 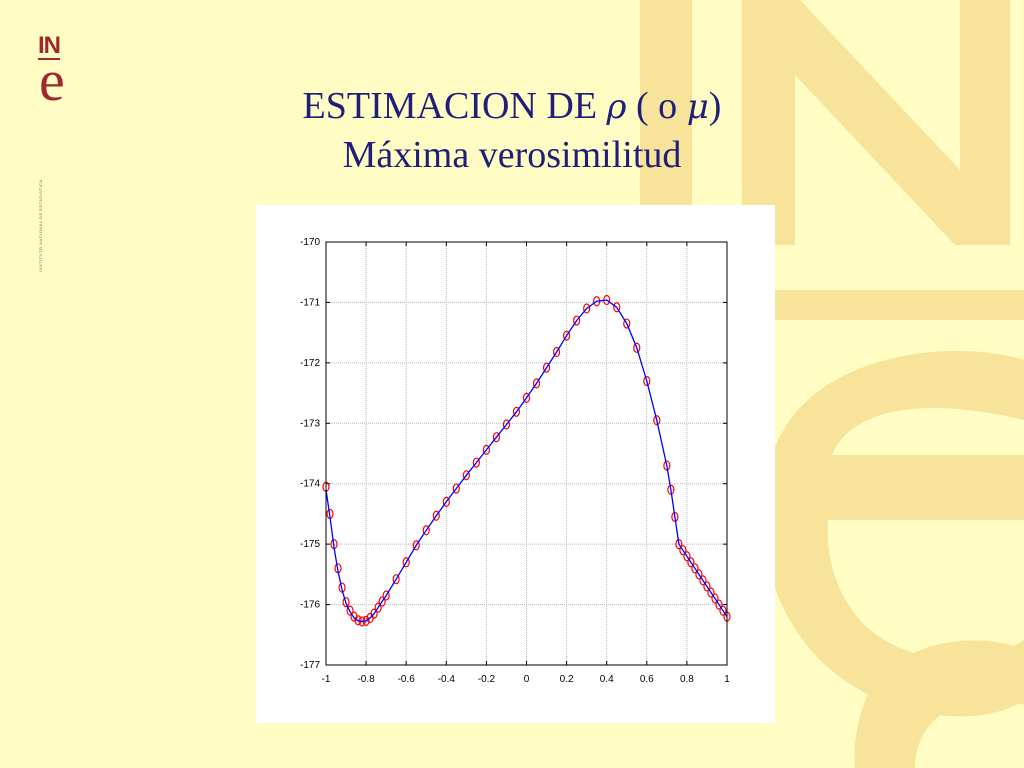 I want to click on y-tick-label: -177, so click(x=310, y=665).